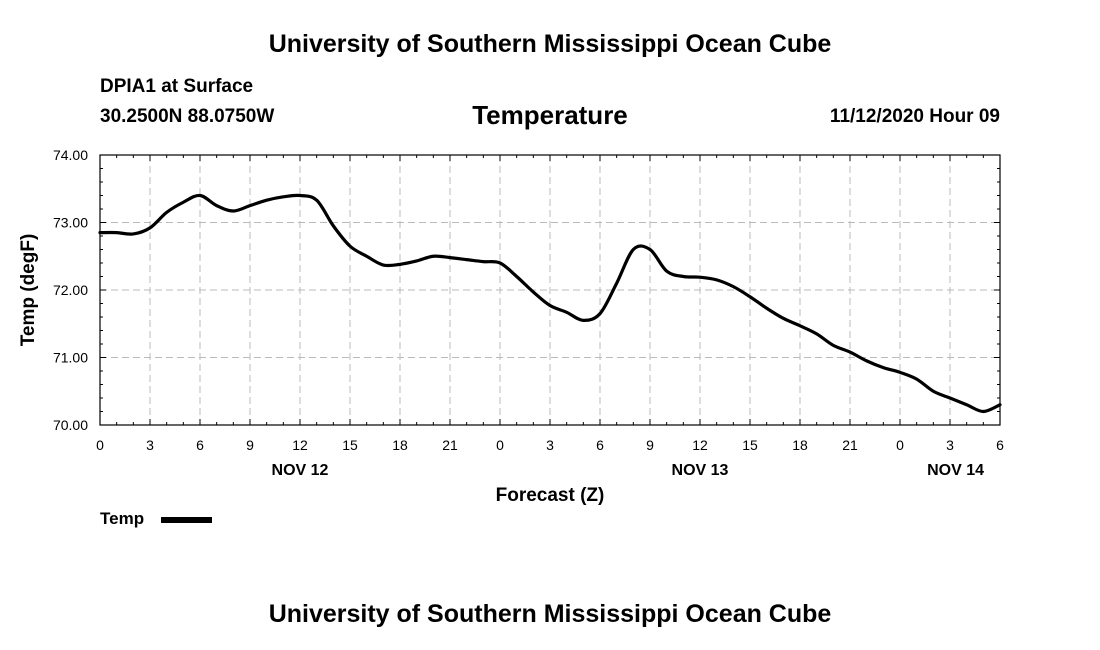 The height and width of the screenshot is (650, 1100). What do you see at coordinates (70, 290) in the screenshot?
I see `y-tick-label: 72.00` at bounding box center [70, 290].